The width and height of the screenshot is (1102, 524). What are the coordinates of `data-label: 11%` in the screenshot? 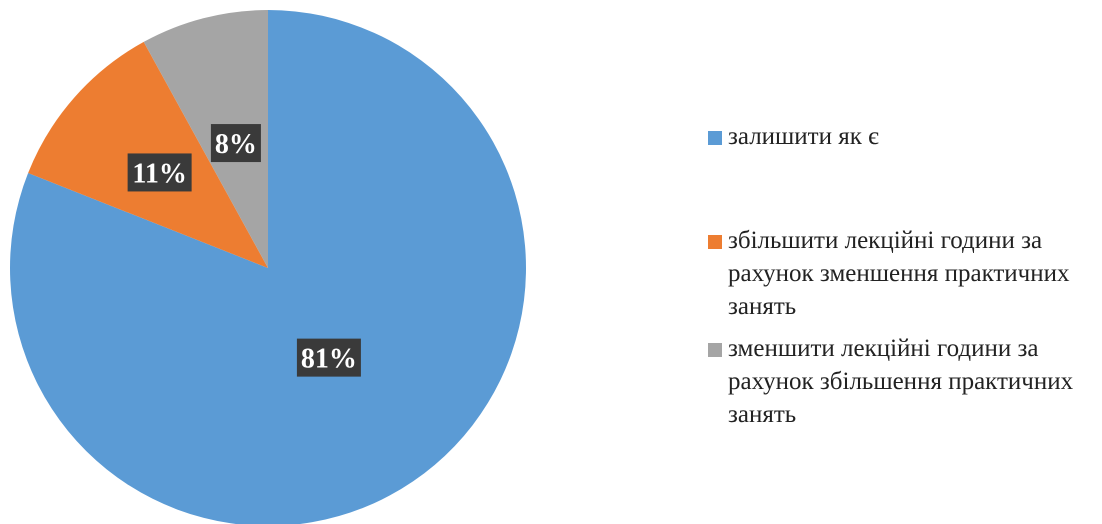 It's located at (159, 172).